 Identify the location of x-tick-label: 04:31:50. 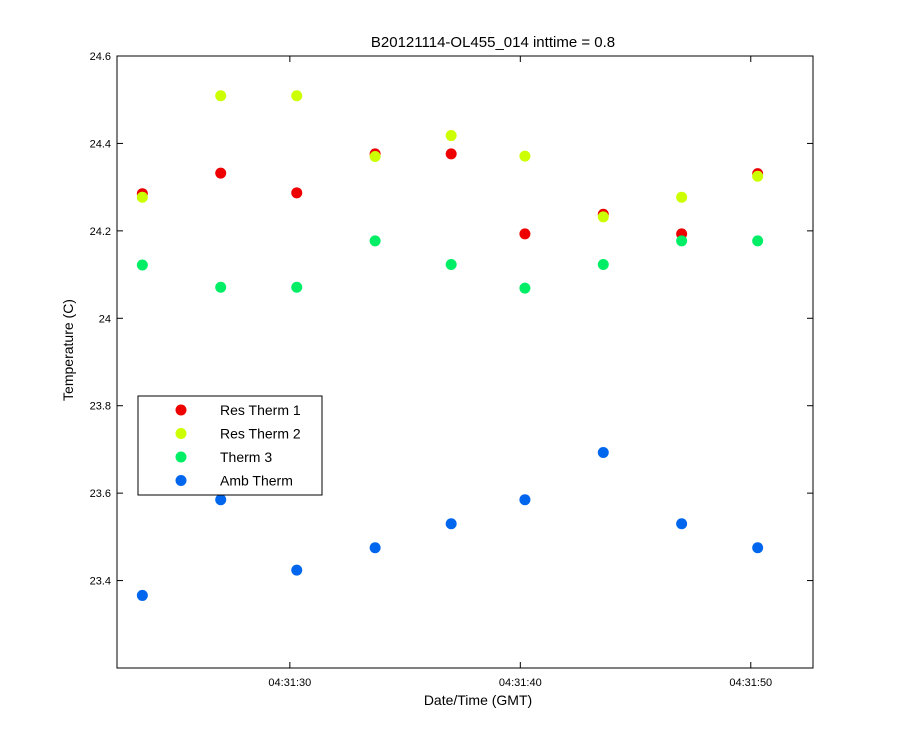
(750, 683).